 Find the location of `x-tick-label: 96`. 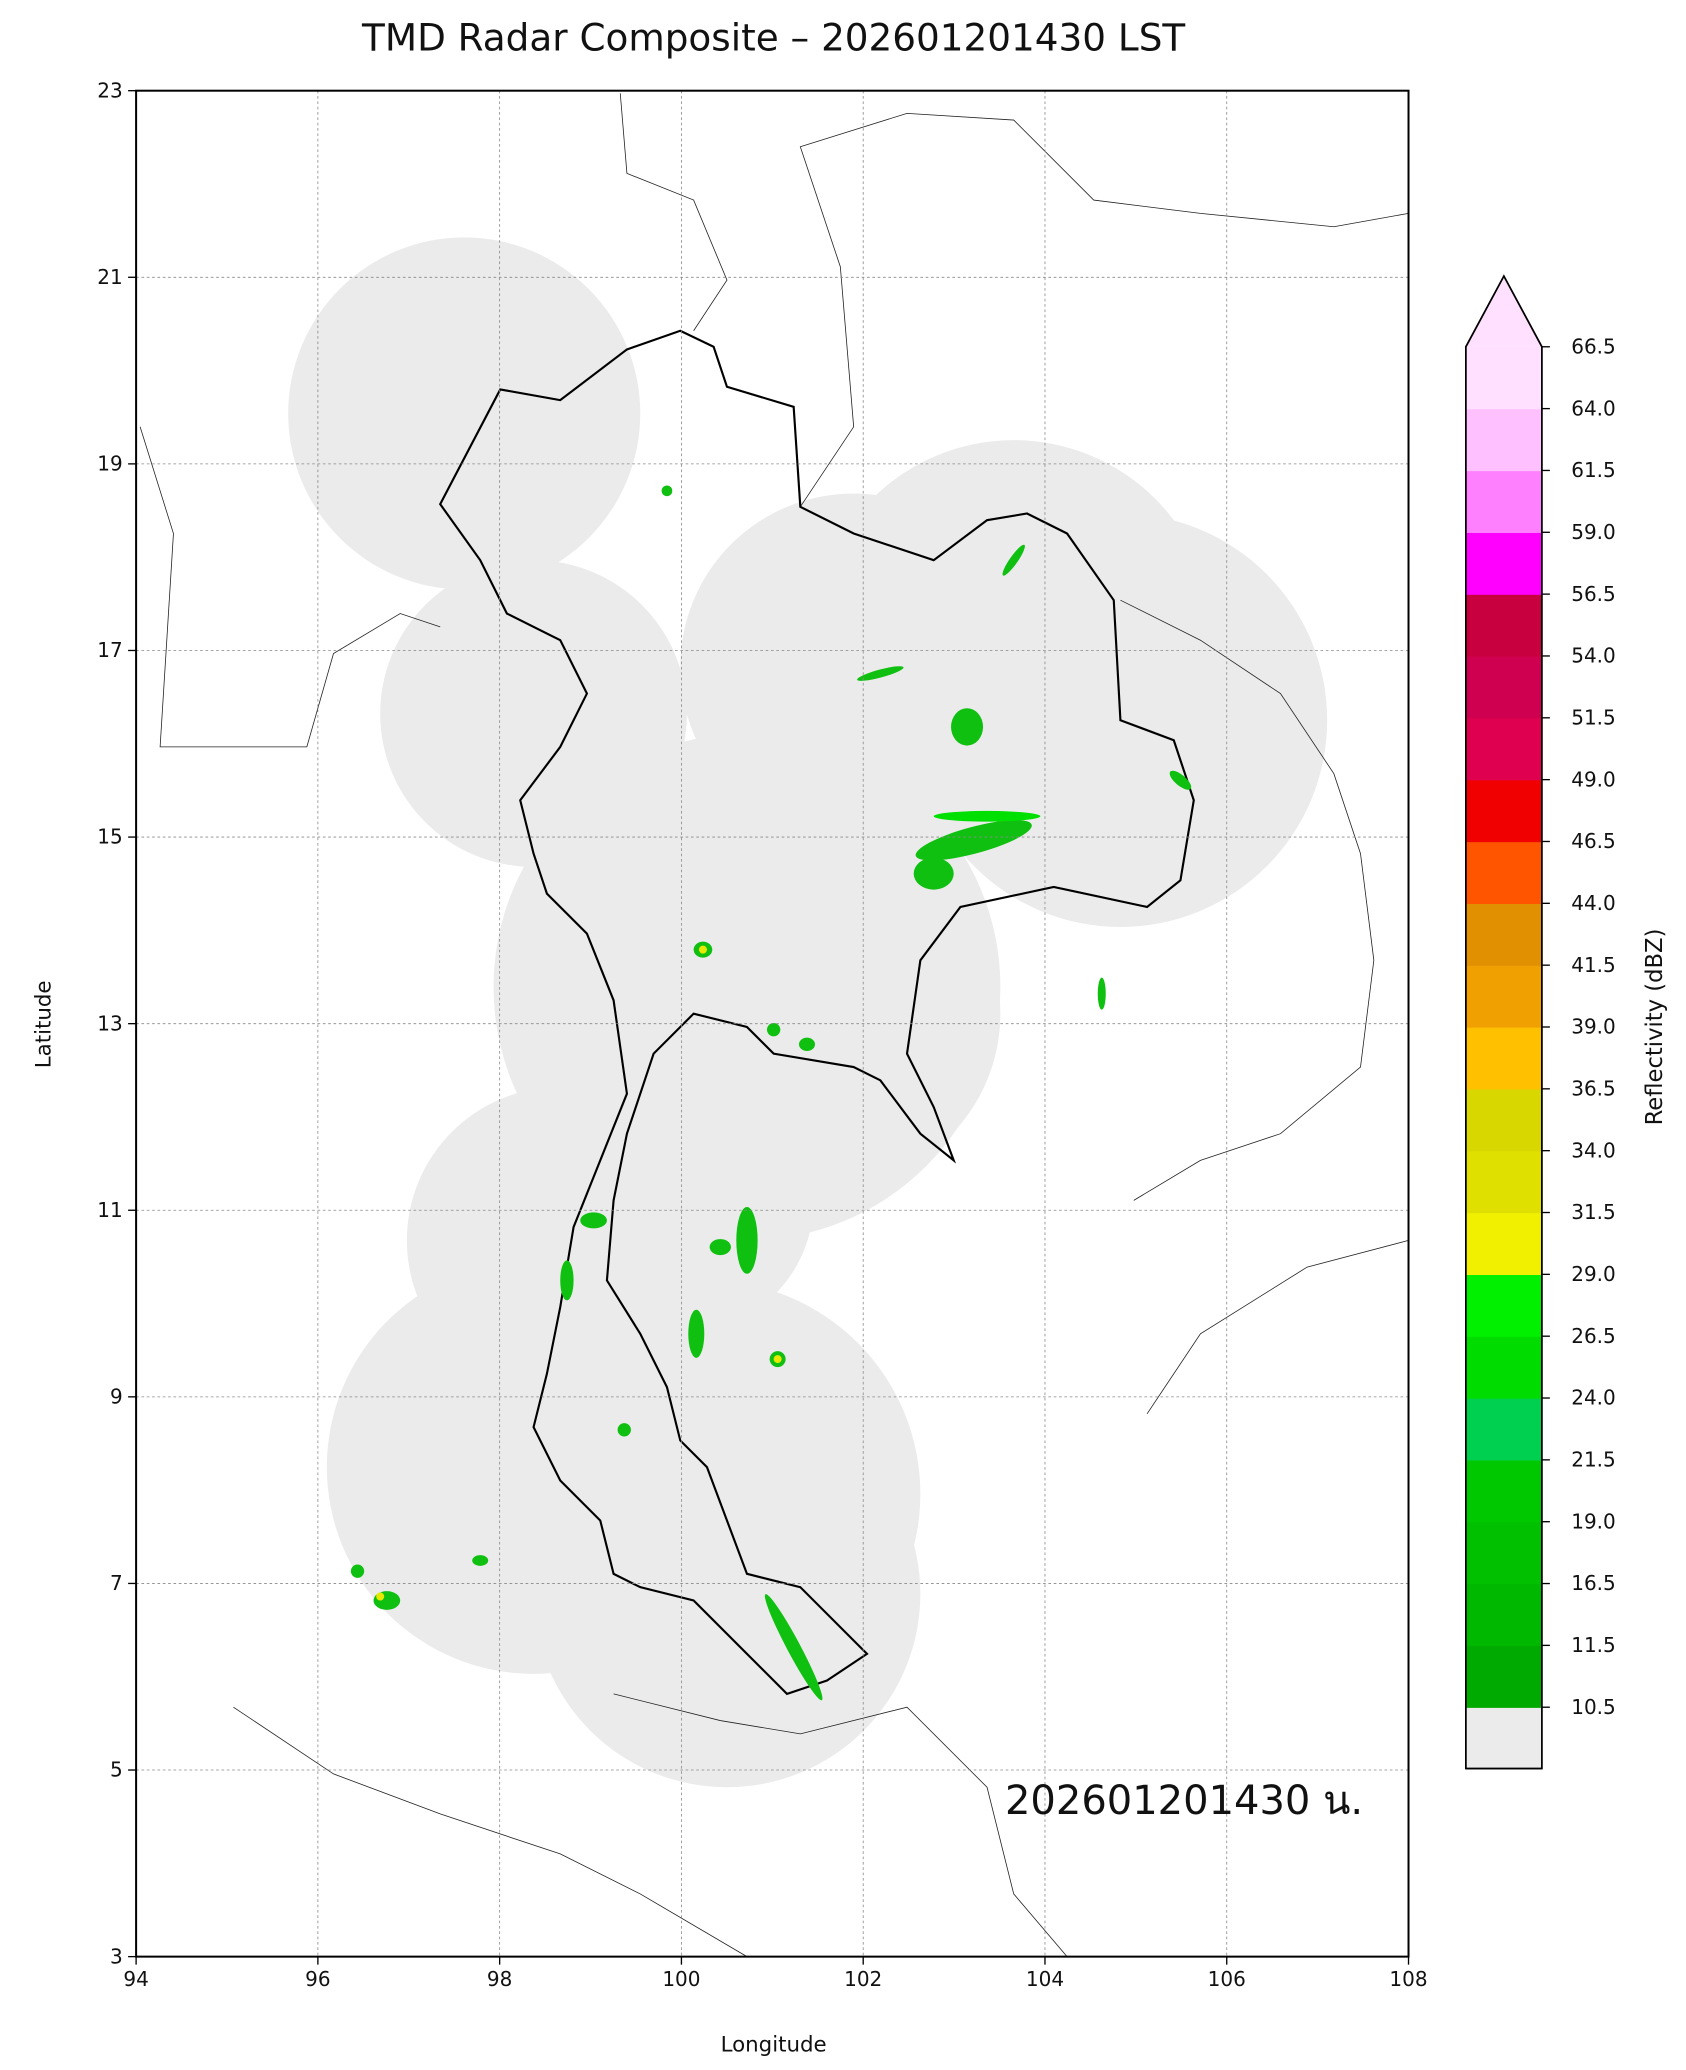

x-tick-label: 96 is located at coordinates (317, 1979).